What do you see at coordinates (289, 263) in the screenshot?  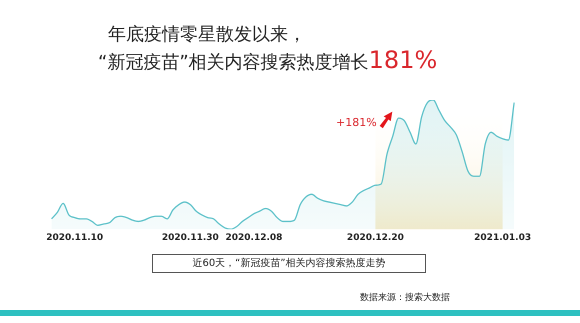 I see `x-axis-title: 近60天，“新冠疫苗”相关内容搜索热度走势` at bounding box center [289, 263].